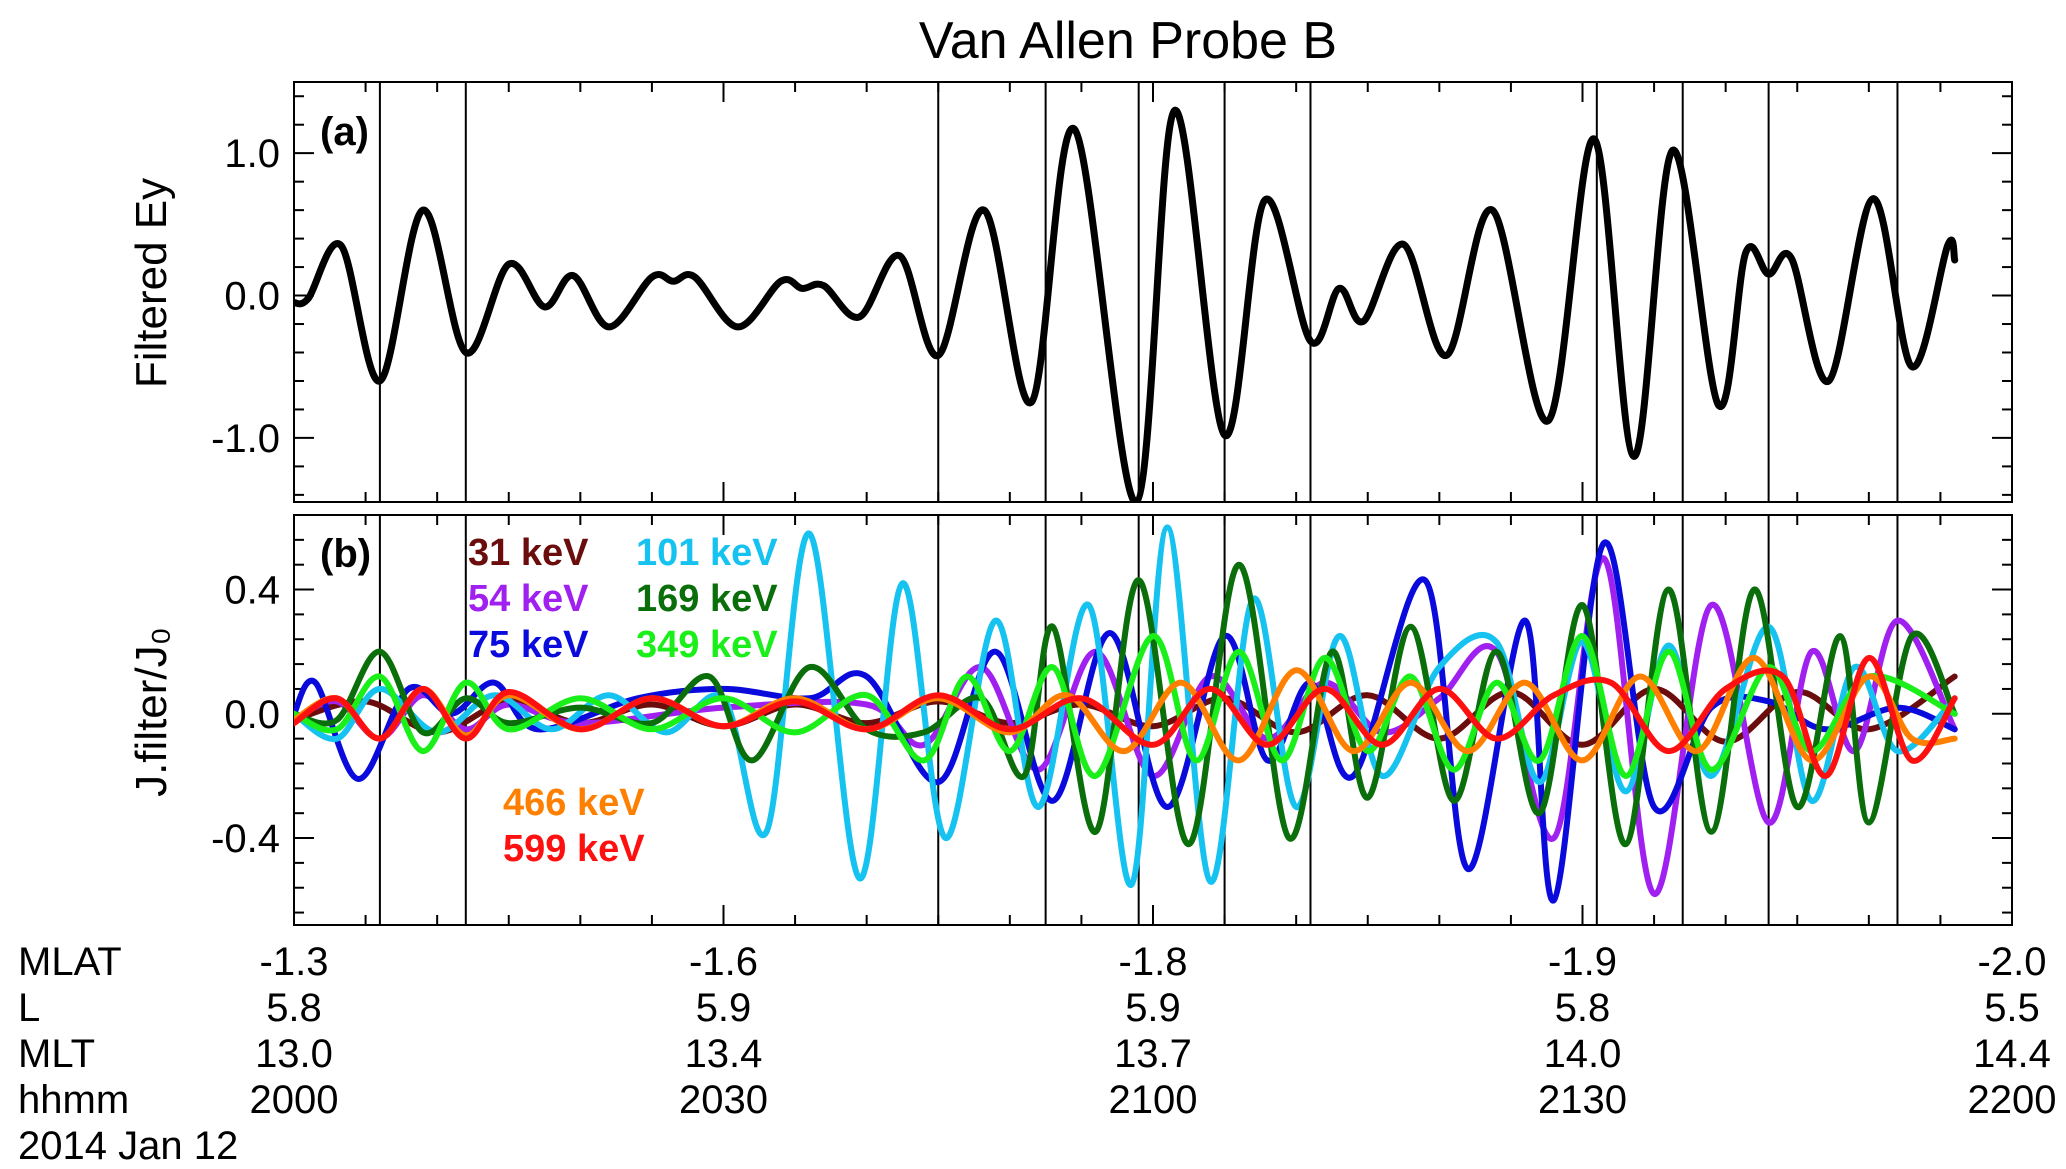 This screenshot has height=1169, width=2066. What do you see at coordinates (724, 1054) in the screenshot?
I see `x-tick-label-mlt: 13.4` at bounding box center [724, 1054].